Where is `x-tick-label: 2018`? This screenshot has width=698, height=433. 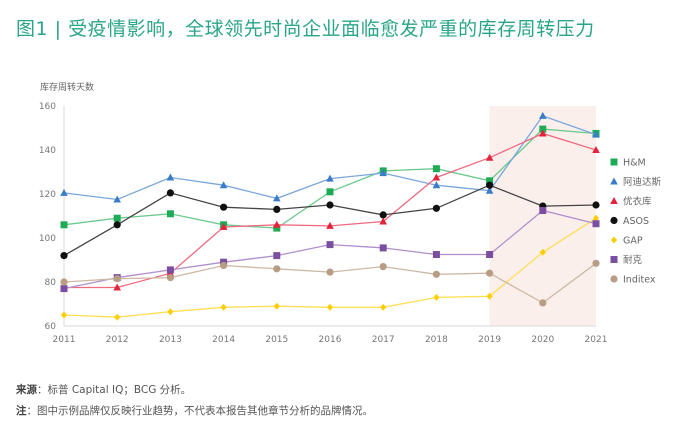
x-tick-label: 2018 is located at coordinates (436, 340).